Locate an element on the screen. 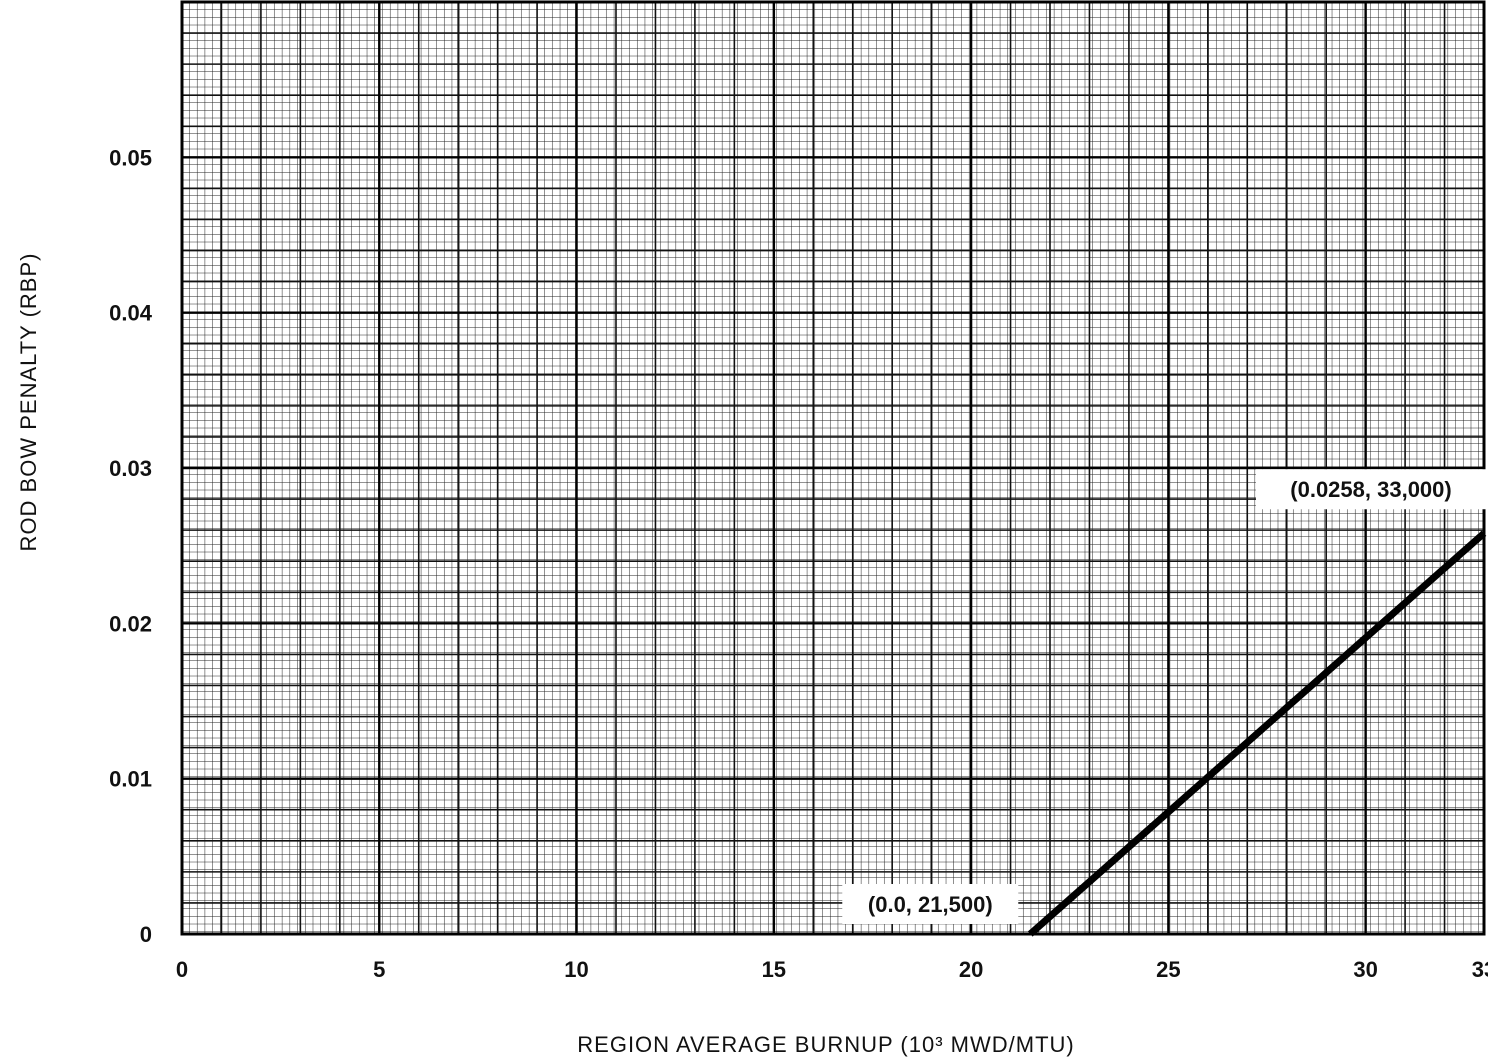  annotation-label: (0.0258, 33,000) is located at coordinates (1370, 489).